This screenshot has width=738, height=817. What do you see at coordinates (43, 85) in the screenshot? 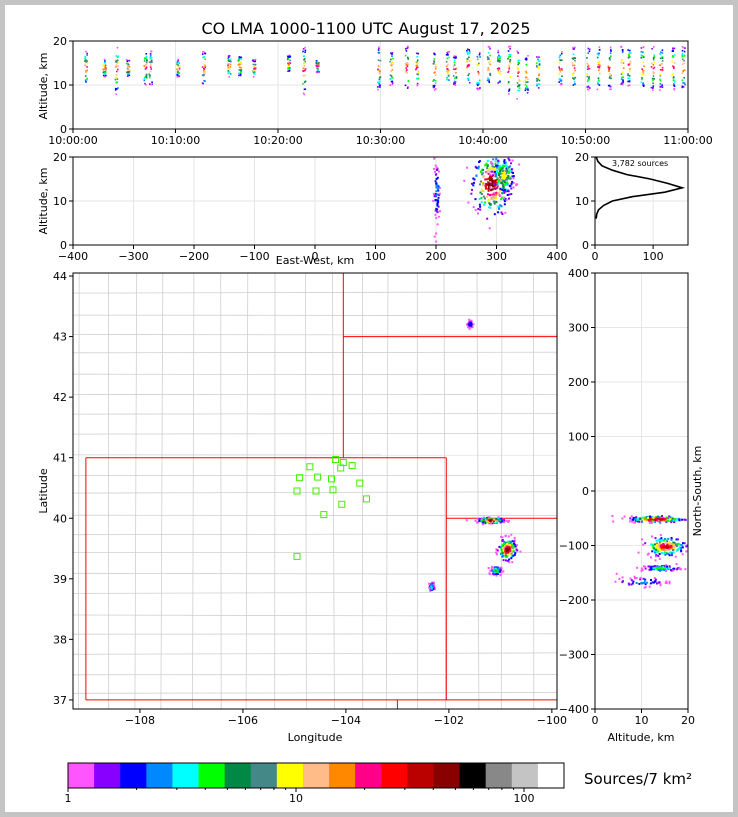
I see `altitude-time-ylabel: Altitude, km` at bounding box center [43, 85].